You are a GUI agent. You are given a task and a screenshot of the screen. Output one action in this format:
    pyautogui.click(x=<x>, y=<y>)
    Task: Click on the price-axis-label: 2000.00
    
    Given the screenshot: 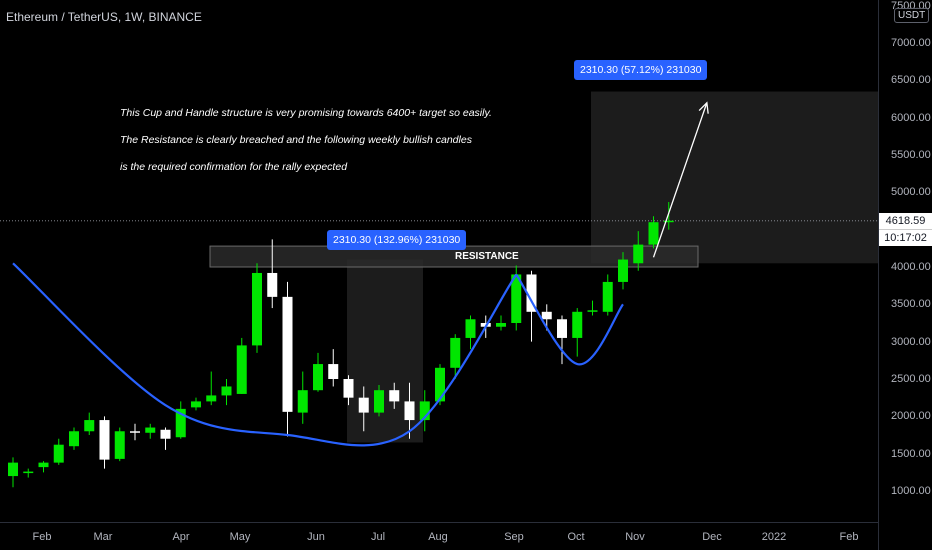 What is the action you would take?
    pyautogui.click(x=911, y=416)
    